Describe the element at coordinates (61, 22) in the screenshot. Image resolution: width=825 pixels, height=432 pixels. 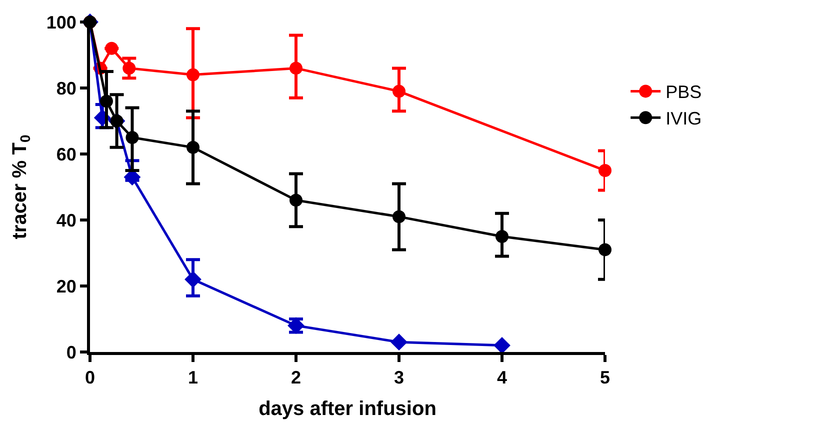
I see `y-tick-label: 100` at that location.